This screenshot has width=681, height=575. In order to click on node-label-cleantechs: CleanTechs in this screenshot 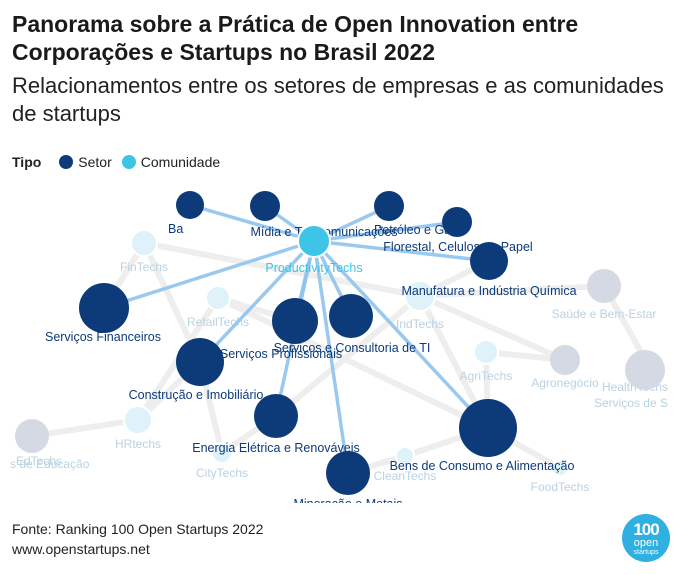, I will do `click(405, 476)`.